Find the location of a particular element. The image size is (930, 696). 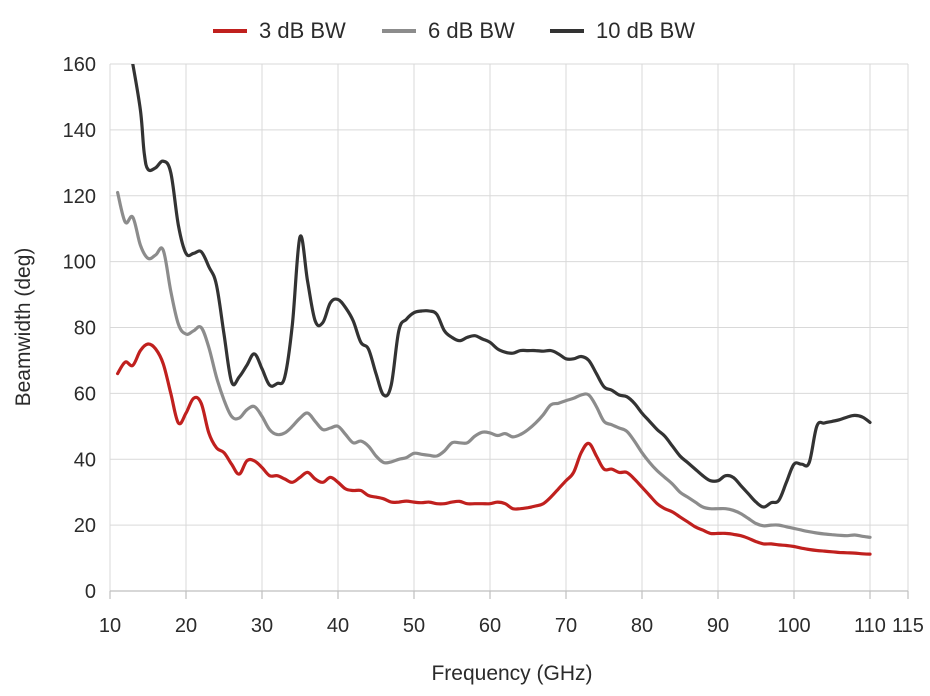

legend-label-3-db-bw: 3 dB BW is located at coordinates (302, 30).